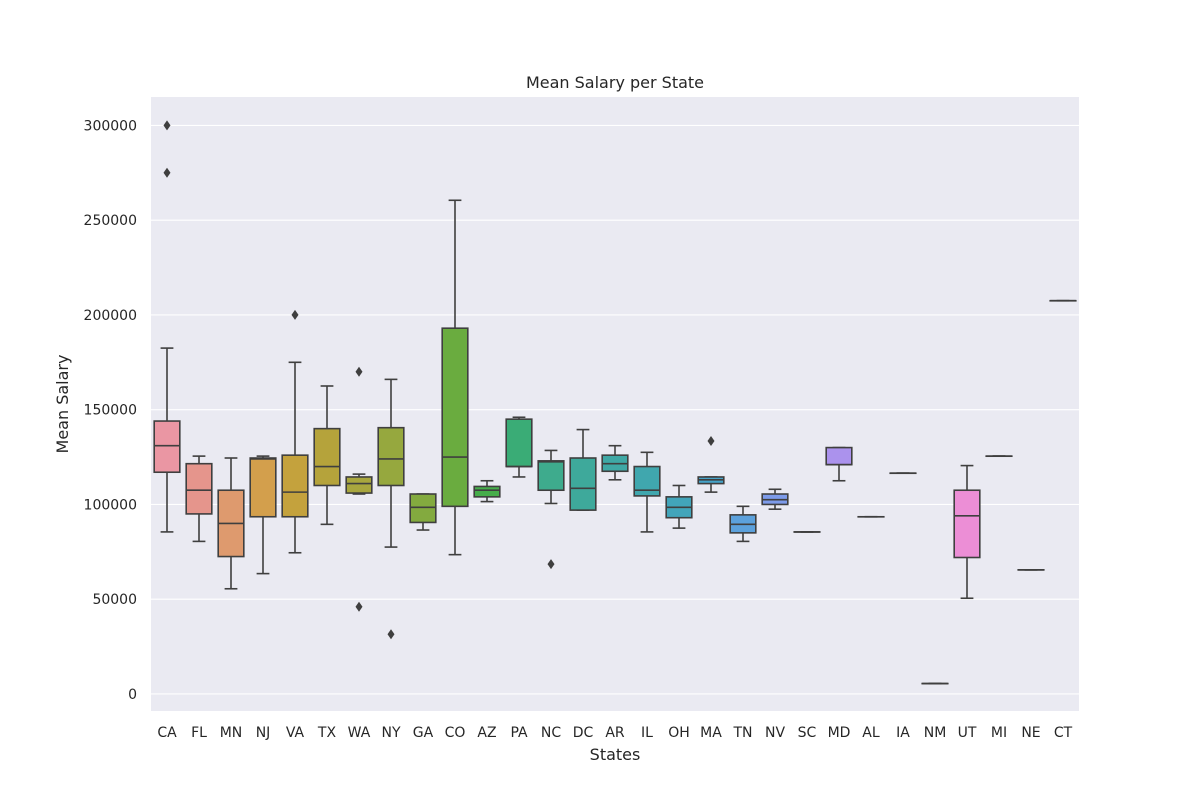 The width and height of the screenshot is (1200, 800). What do you see at coordinates (551, 509) in the screenshot?
I see `box-NC` at bounding box center [551, 509].